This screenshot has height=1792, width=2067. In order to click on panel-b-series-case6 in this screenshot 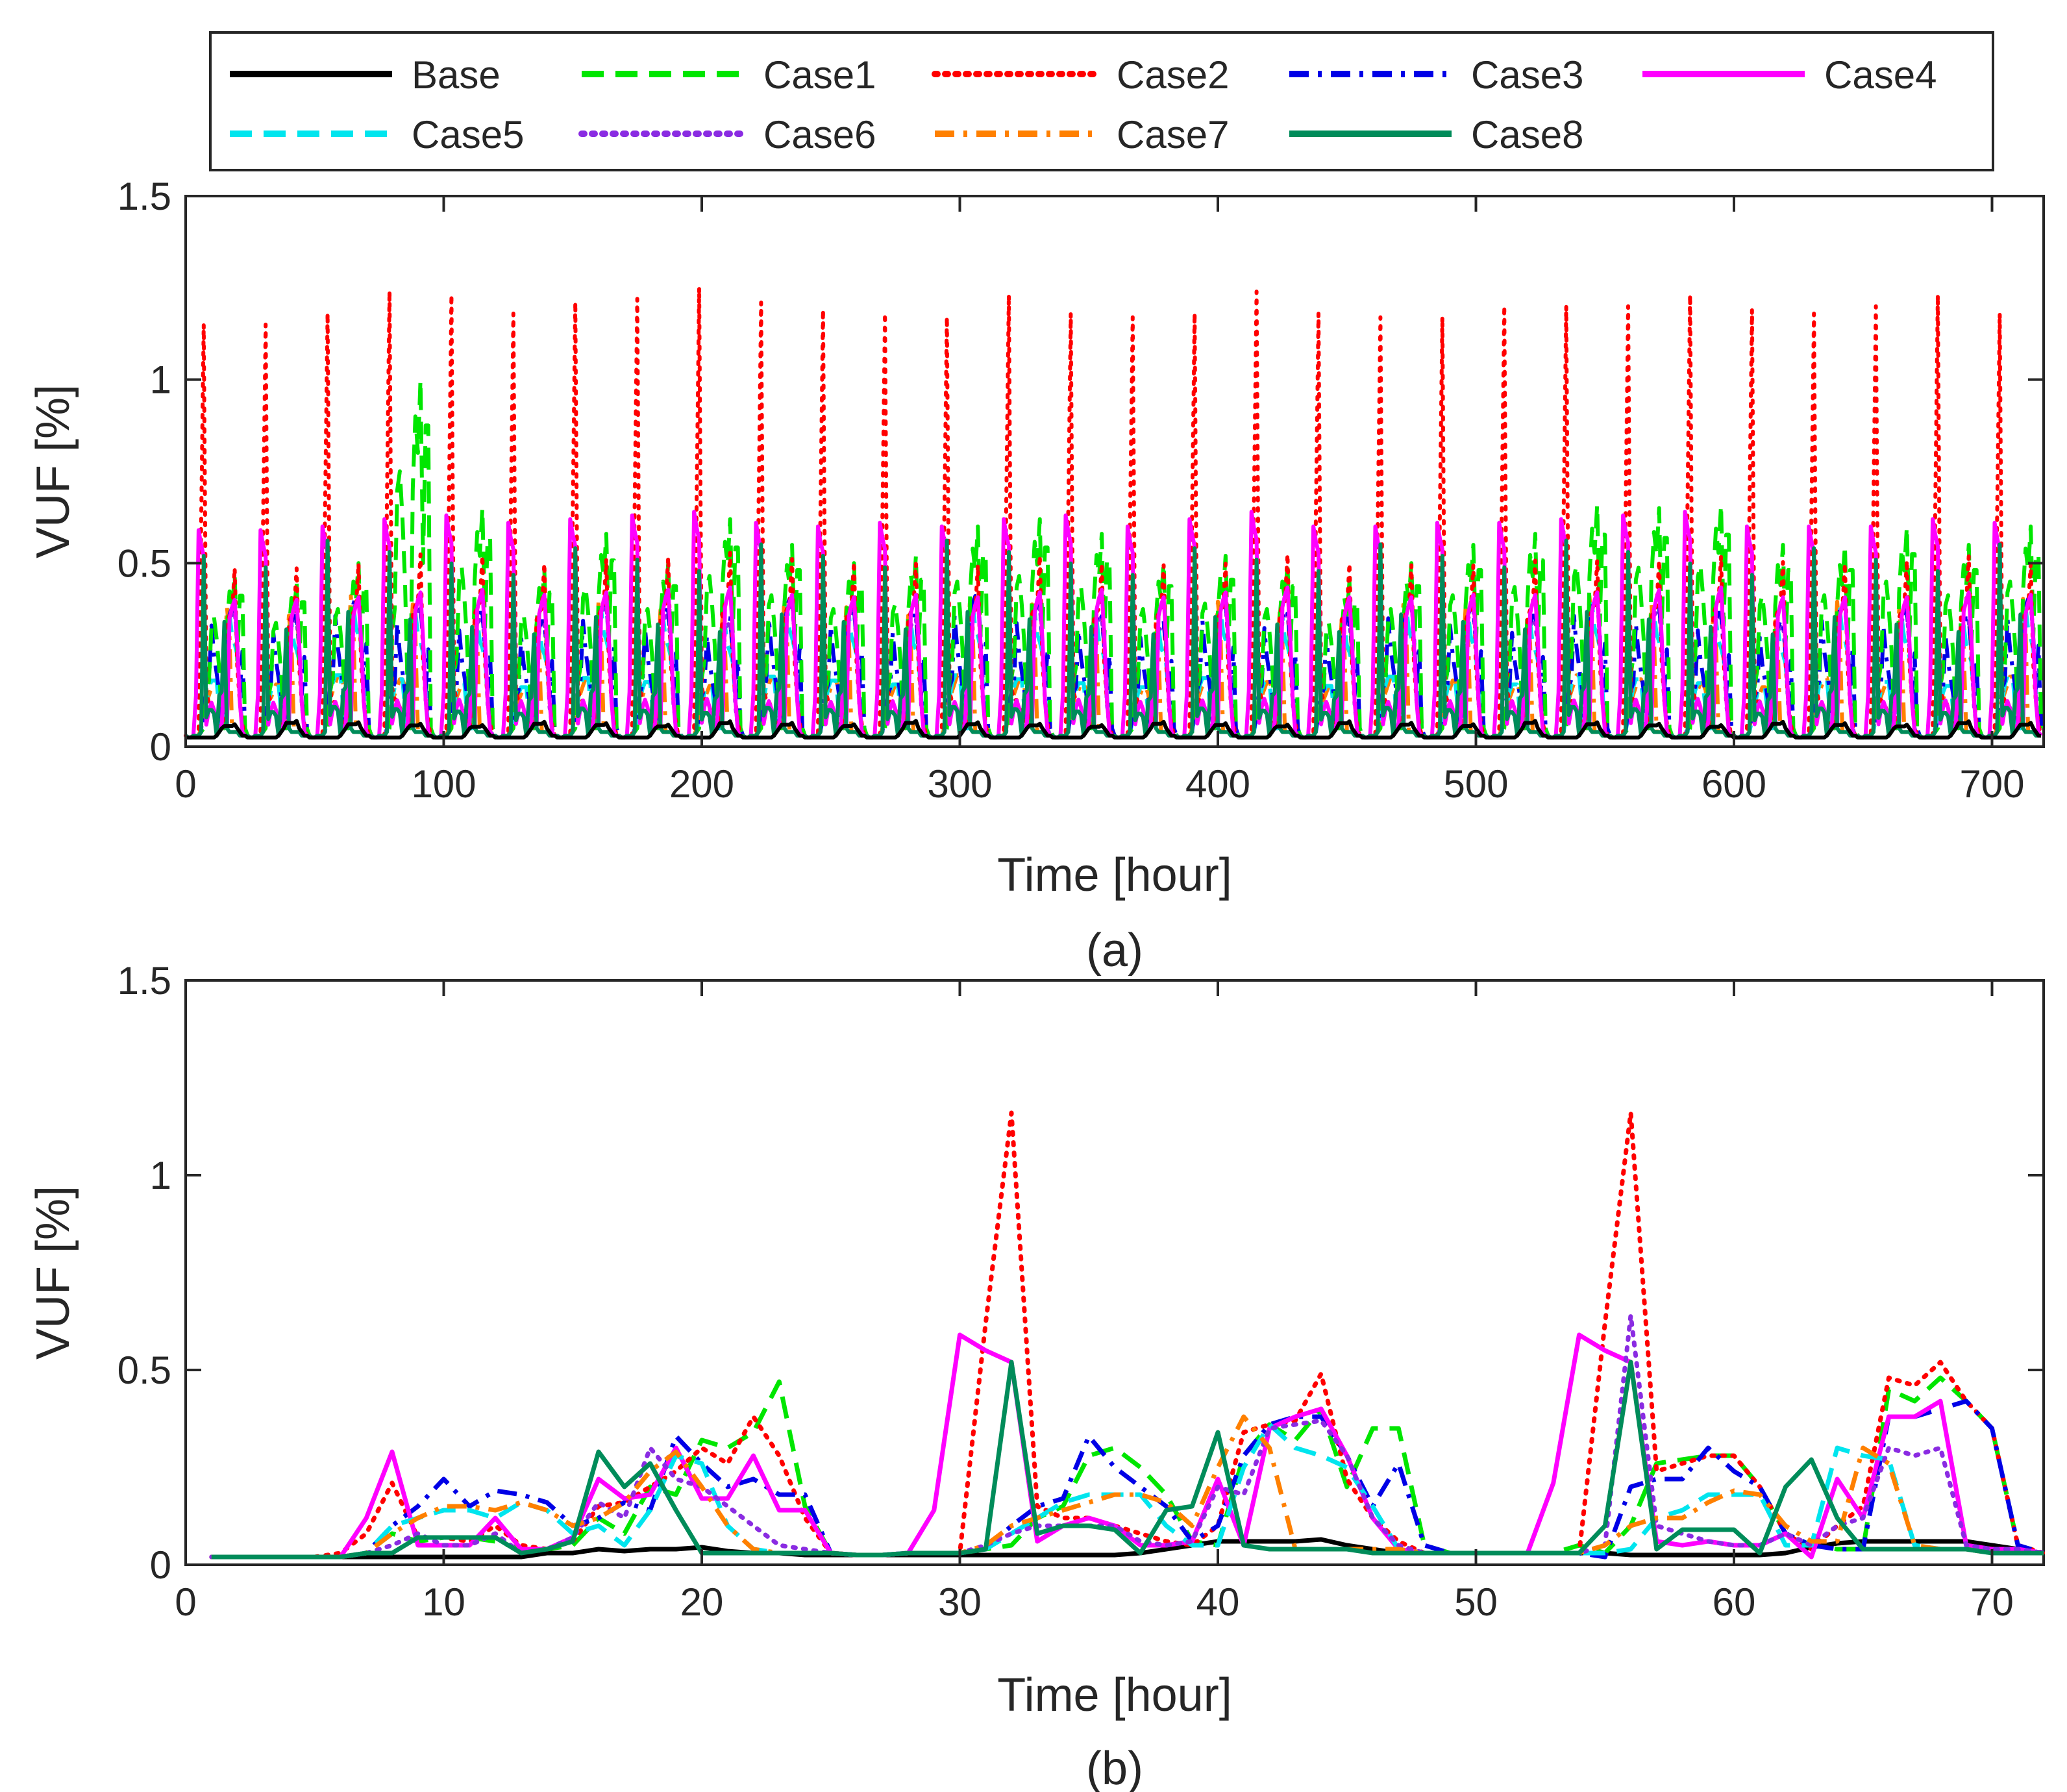, I will do `click(1127, 1436)`.